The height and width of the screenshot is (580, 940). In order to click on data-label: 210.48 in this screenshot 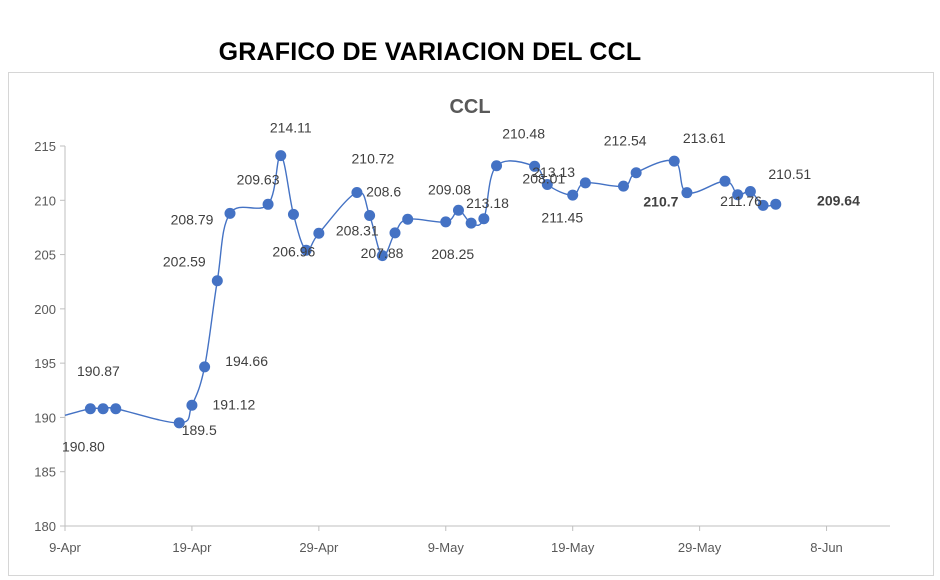, I will do `click(523, 133)`.